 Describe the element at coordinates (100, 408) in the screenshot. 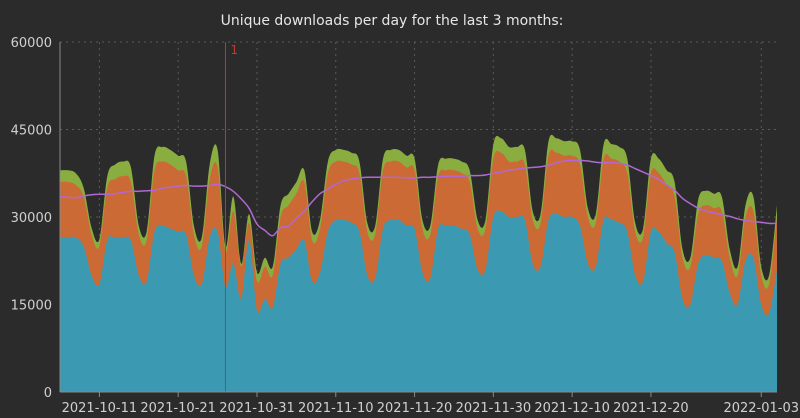

I see `x-tick-label: 2021-10-11` at that location.